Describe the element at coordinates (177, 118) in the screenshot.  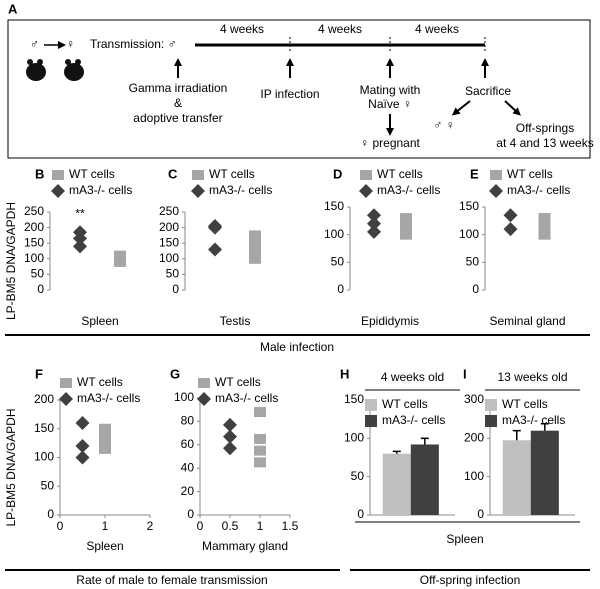
I see `step-label: adoptive transfer` at that location.